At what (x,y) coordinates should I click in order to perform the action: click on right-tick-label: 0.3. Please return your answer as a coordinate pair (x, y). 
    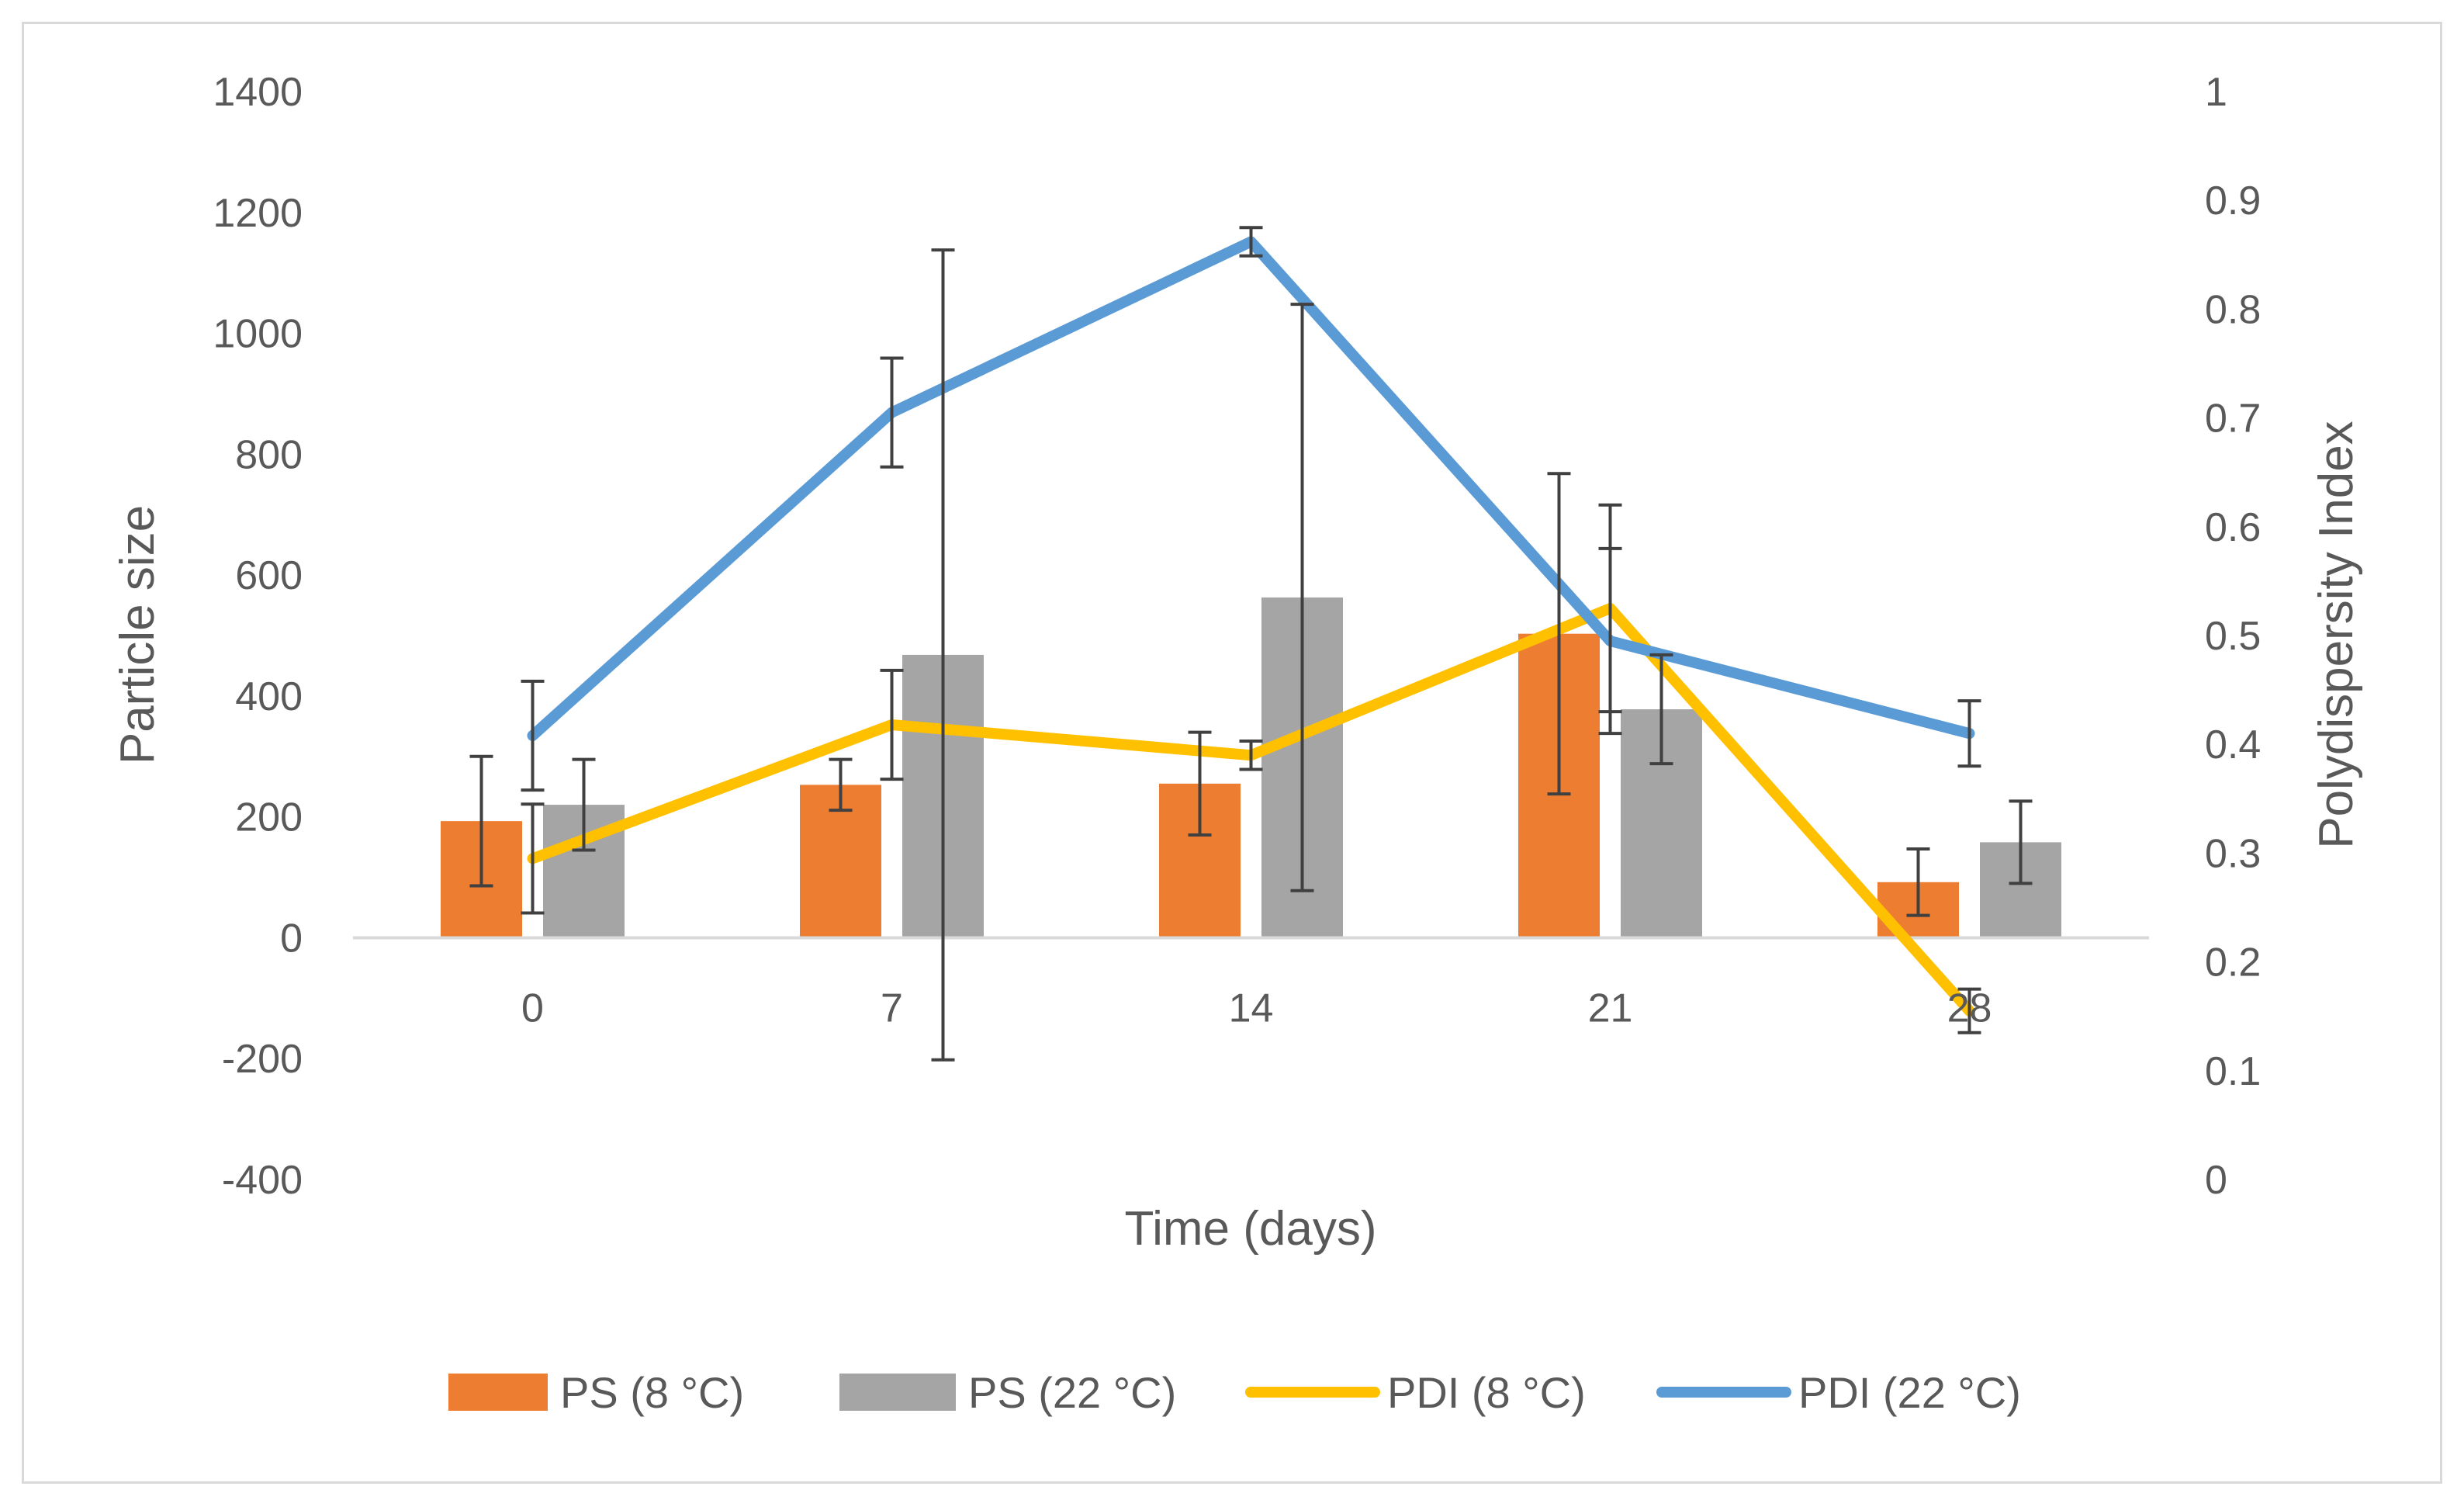
    Looking at the image, I should click on (2233, 853).